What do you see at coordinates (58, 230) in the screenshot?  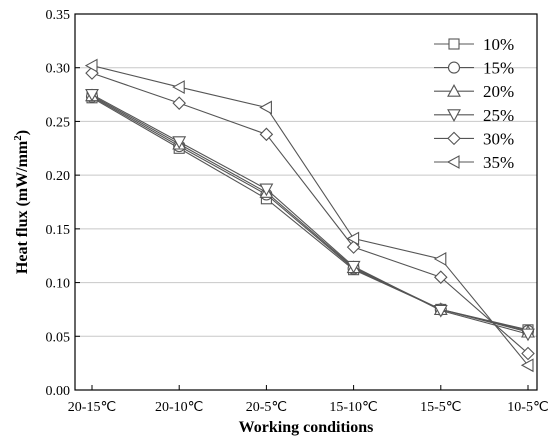 I see `y-tick-label: 0.15` at bounding box center [58, 230].